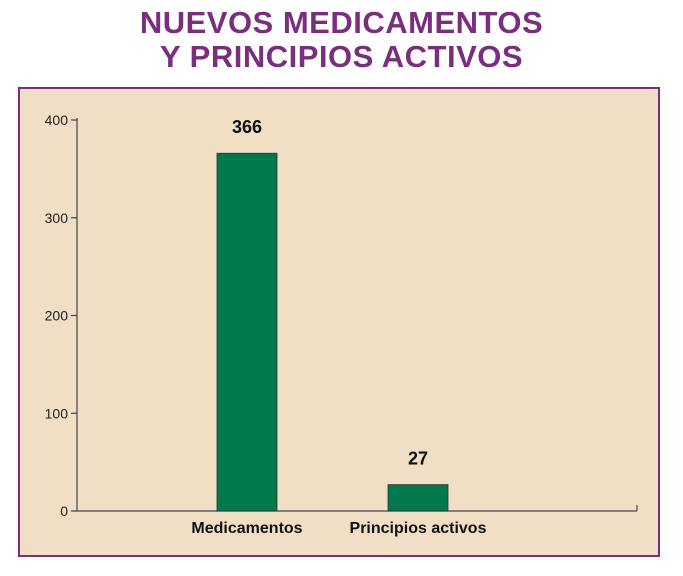 The image size is (683, 576). Describe the element at coordinates (57, 316) in the screenshot. I see `y-tick-label: 200` at that location.